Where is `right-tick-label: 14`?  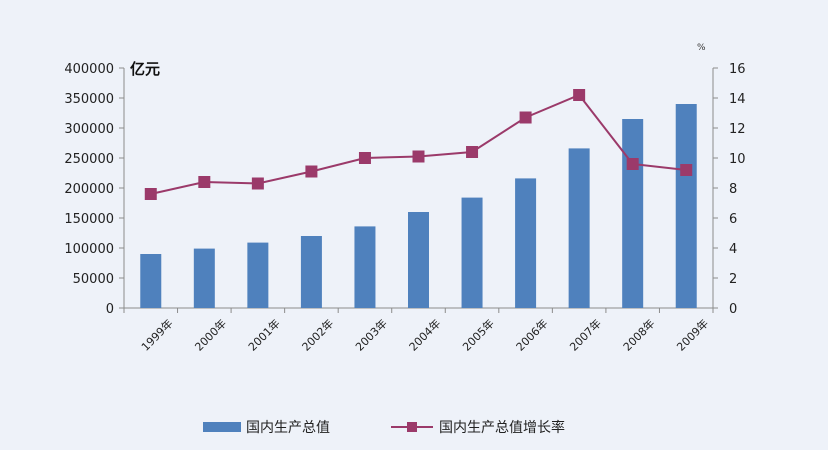 right-tick-label: 14 is located at coordinates (737, 99).